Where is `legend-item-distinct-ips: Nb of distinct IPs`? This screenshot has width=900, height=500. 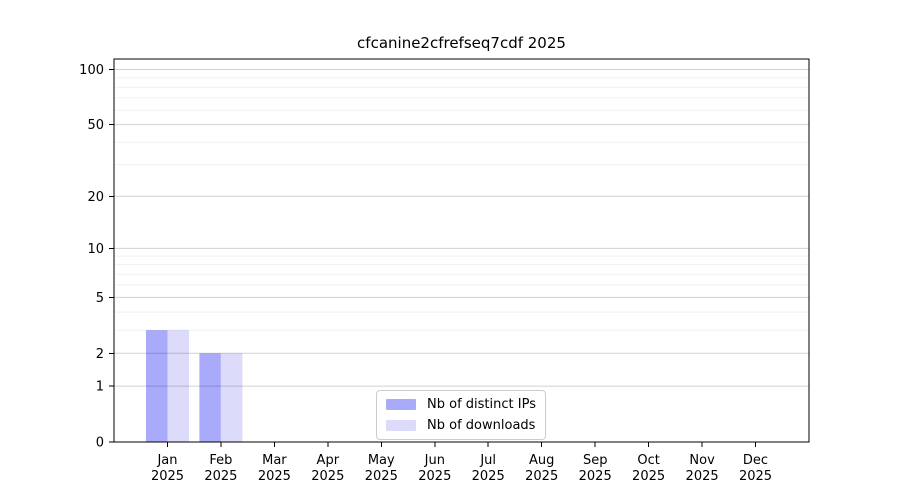
legend-item-distinct-ips: Nb of distinct IPs is located at coordinates (461, 404).